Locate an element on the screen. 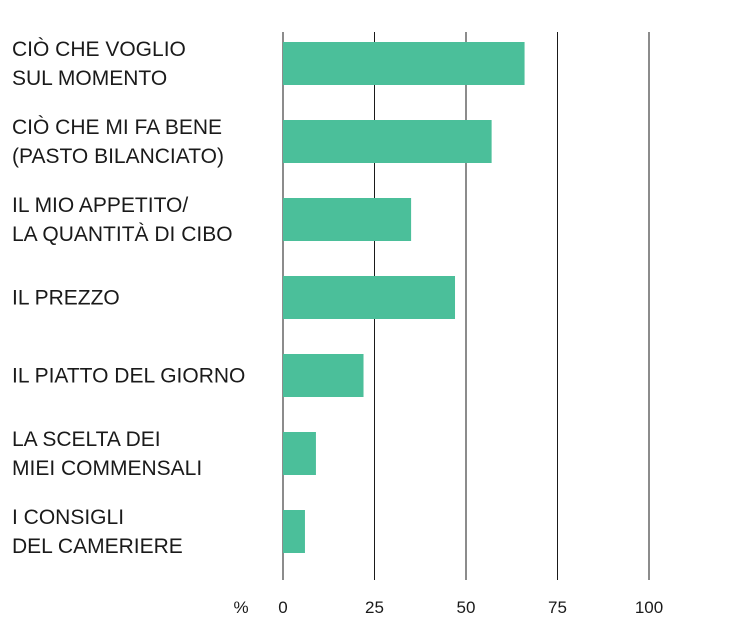 The height and width of the screenshot is (634, 737). category-label-line: CIÒ CHE MI FA BENE is located at coordinates (117, 127).